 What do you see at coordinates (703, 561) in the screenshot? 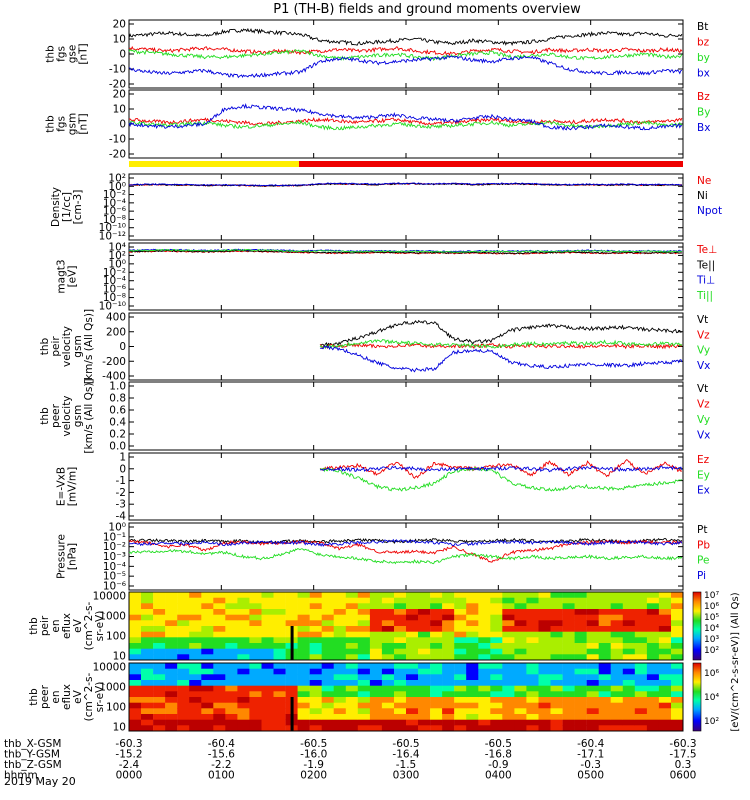
I see `legend-Pe: Pe` at bounding box center [703, 561].